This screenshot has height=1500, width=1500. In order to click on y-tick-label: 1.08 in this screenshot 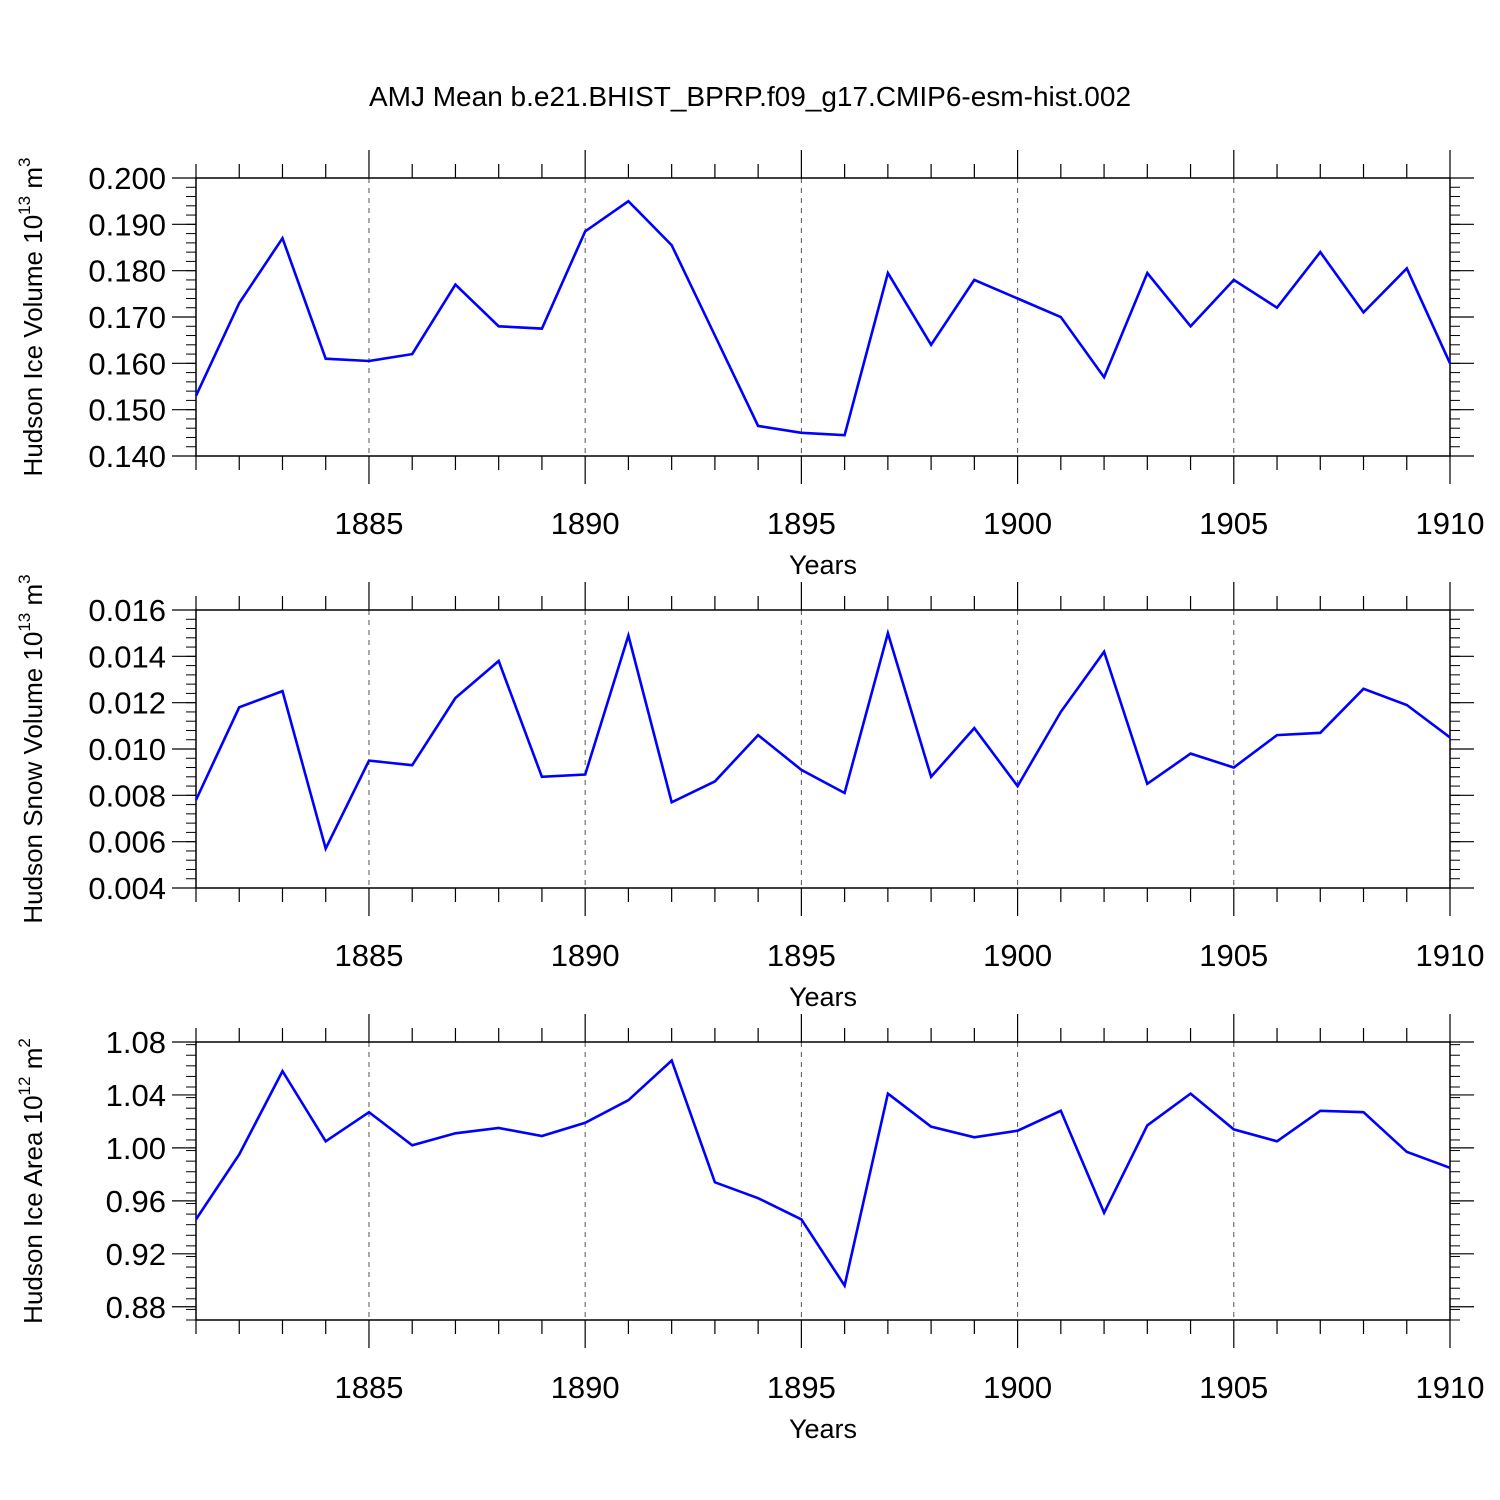, I will do `click(136, 1042)`.